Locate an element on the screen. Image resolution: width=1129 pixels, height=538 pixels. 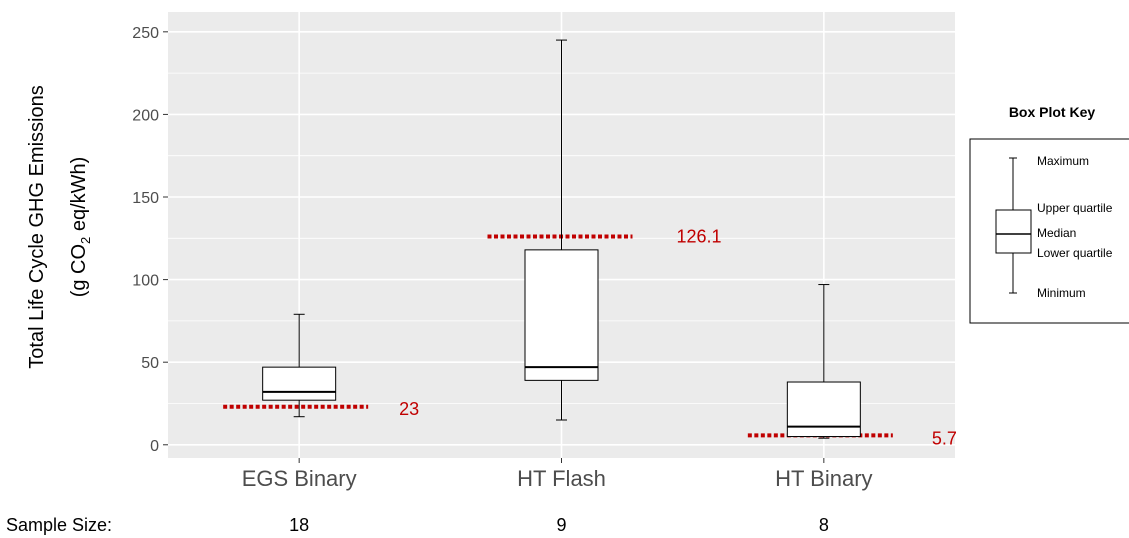
x-axis: EGS Binary HT Flash HT Binary is located at coordinates (557, 474).